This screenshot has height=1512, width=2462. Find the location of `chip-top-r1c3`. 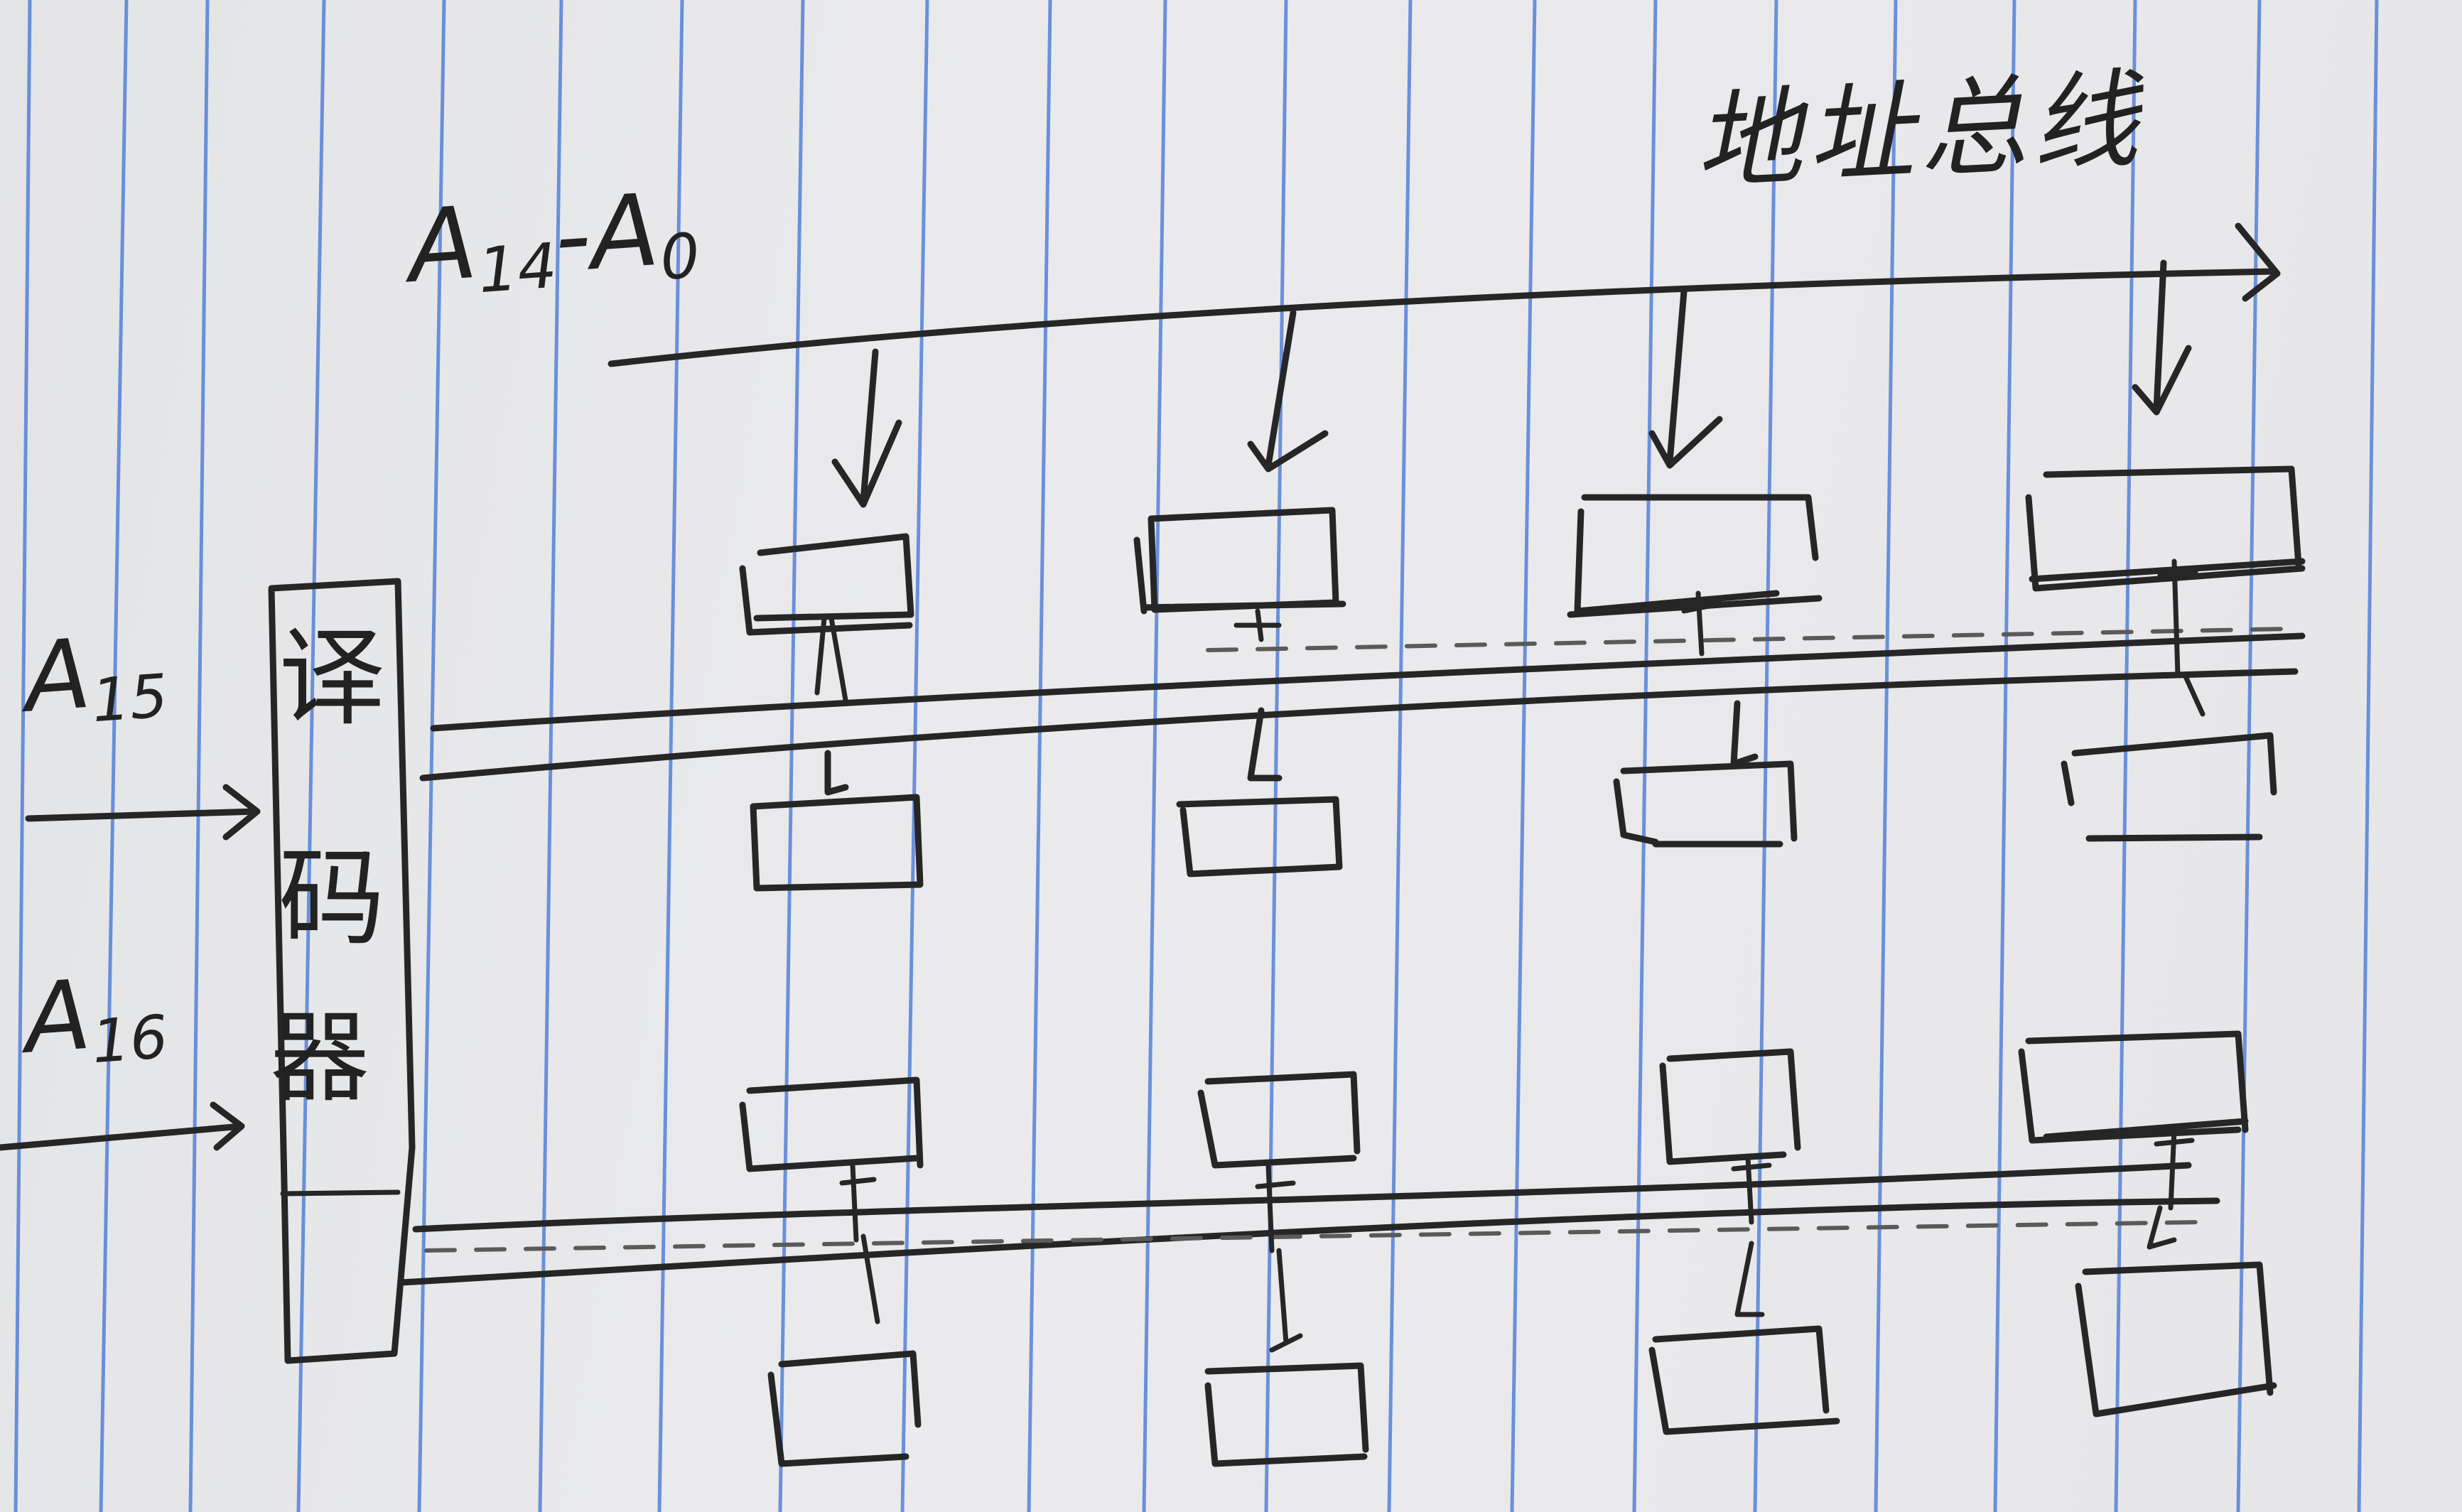

chip-top-r1c3 is located at coordinates (1695, 556).